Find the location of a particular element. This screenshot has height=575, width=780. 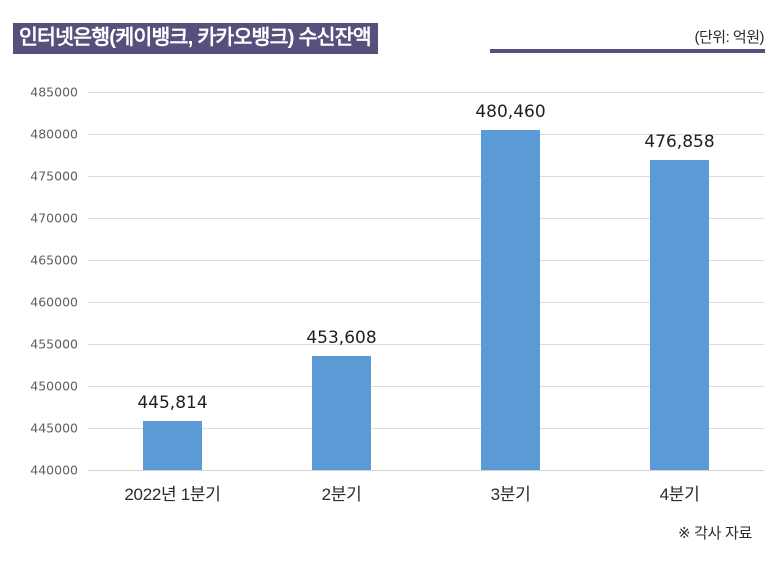

y-axis-tick-label: 475000 is located at coordinates (54, 176).